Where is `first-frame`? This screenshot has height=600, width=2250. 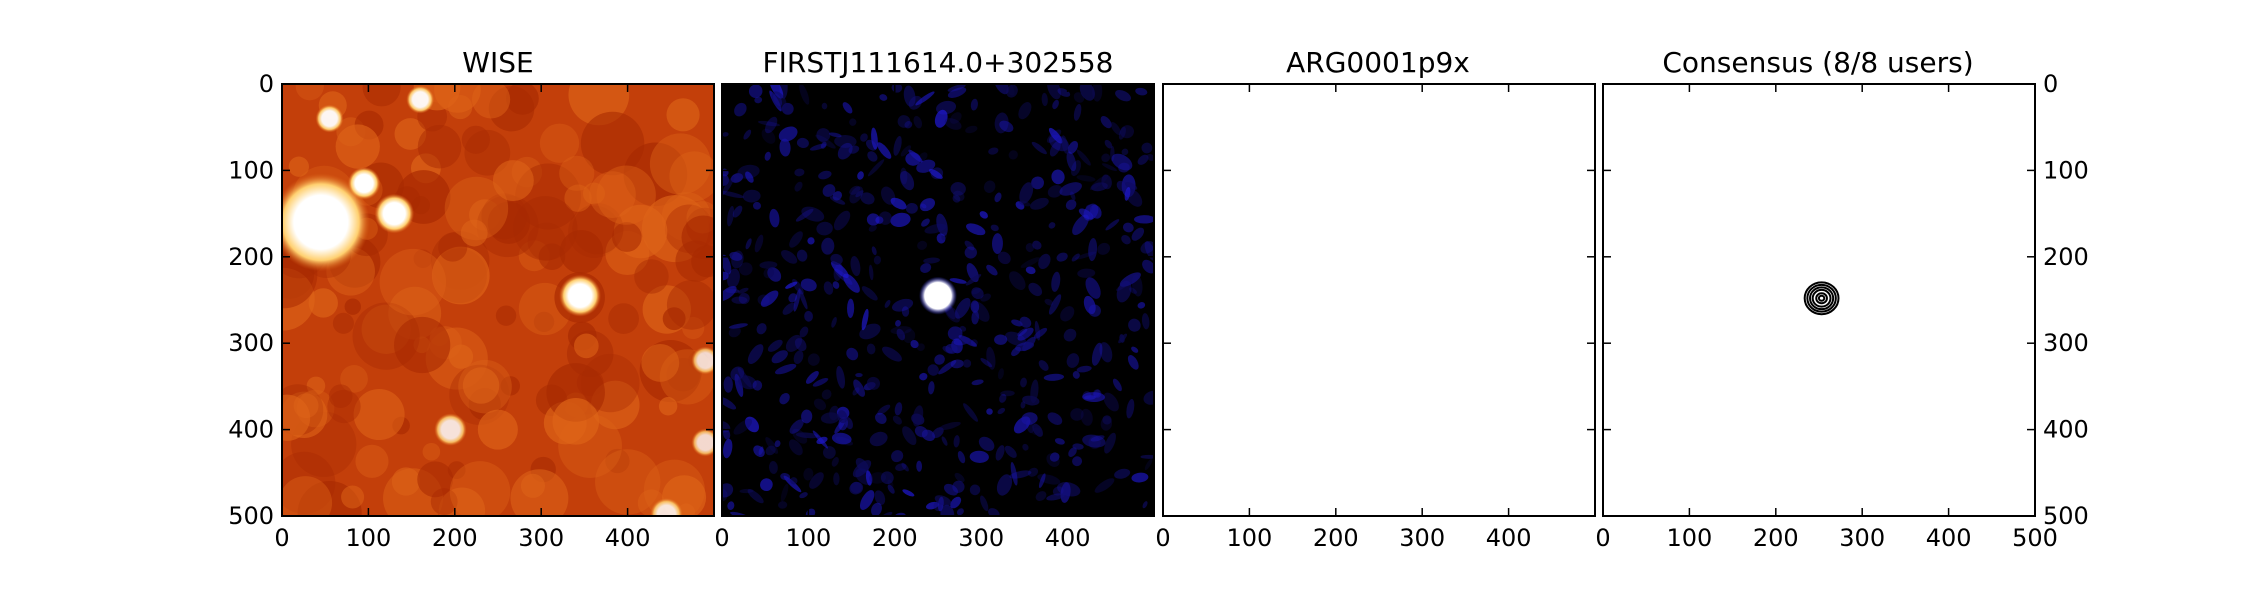 first-frame is located at coordinates (938, 300).